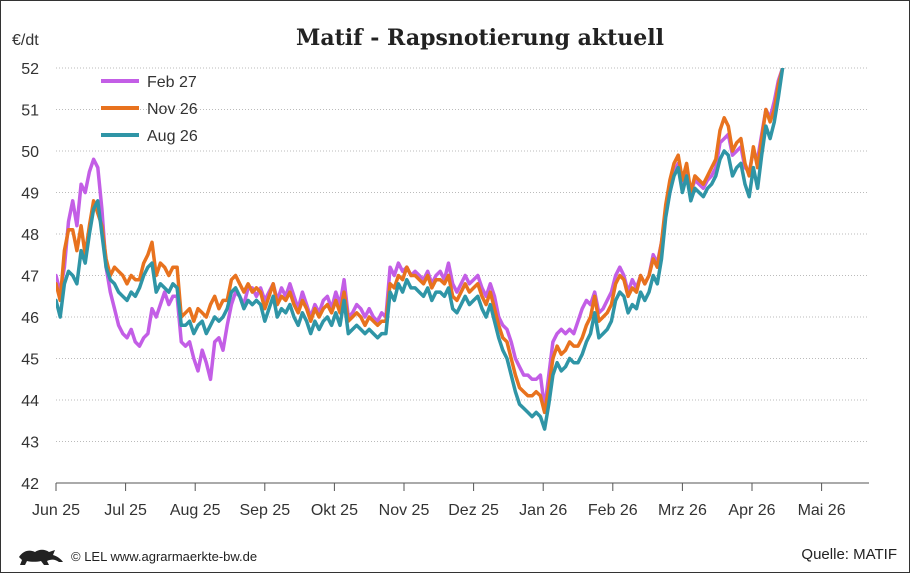 This screenshot has height=573, width=910. I want to click on x-tick-label: Jul 25, so click(125, 510).